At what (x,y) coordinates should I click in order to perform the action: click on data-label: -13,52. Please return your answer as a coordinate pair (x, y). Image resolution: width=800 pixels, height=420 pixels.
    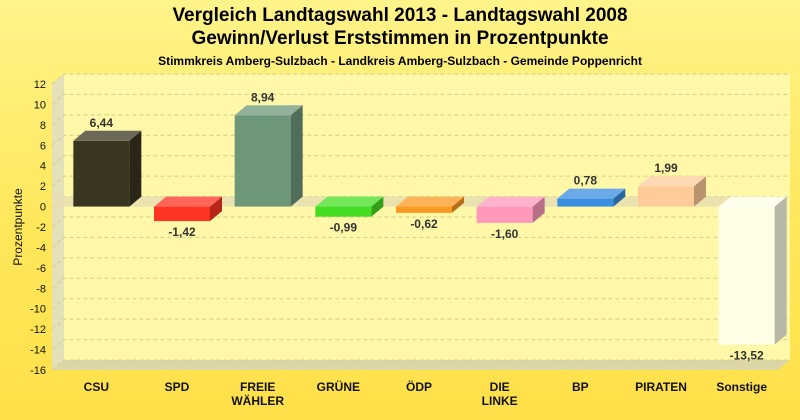
    Looking at the image, I should click on (747, 356).